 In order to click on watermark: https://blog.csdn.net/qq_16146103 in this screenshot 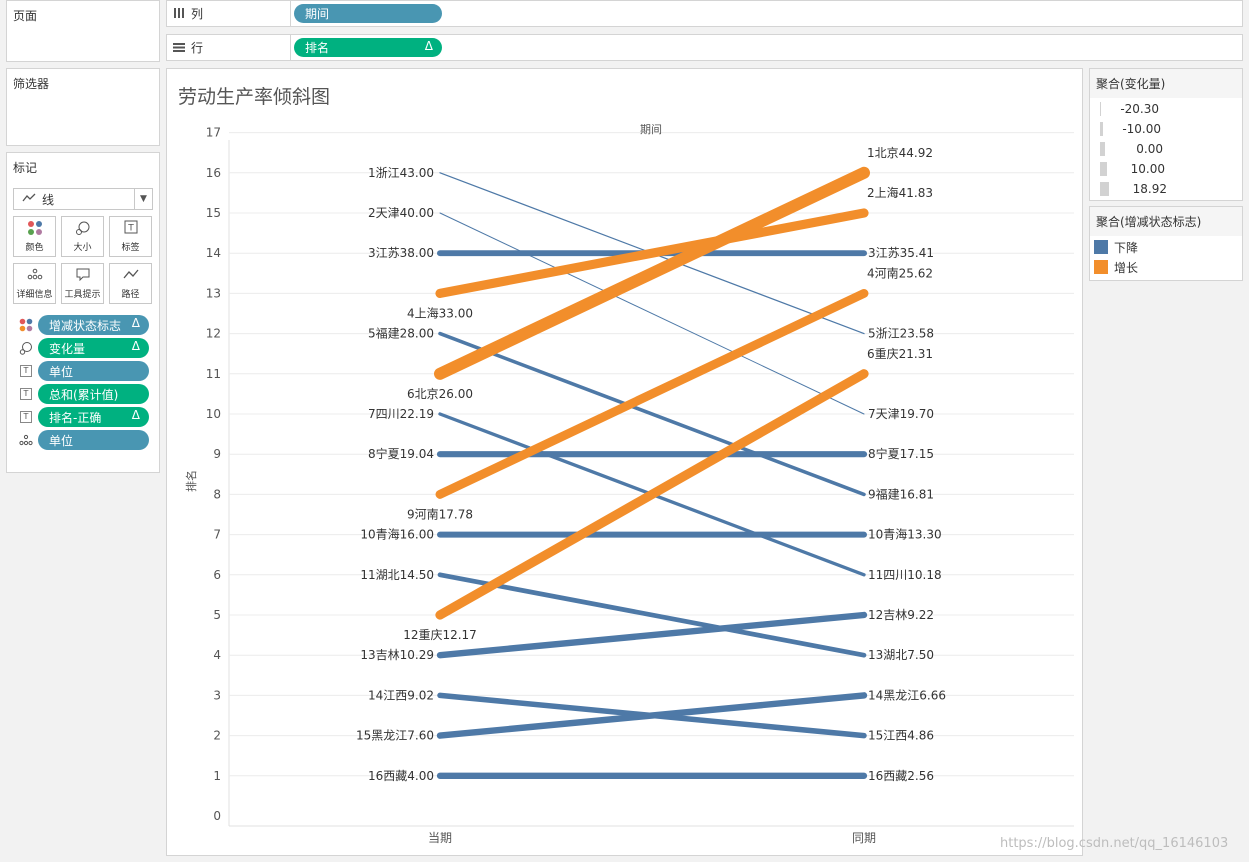, I will do `click(1114, 843)`.